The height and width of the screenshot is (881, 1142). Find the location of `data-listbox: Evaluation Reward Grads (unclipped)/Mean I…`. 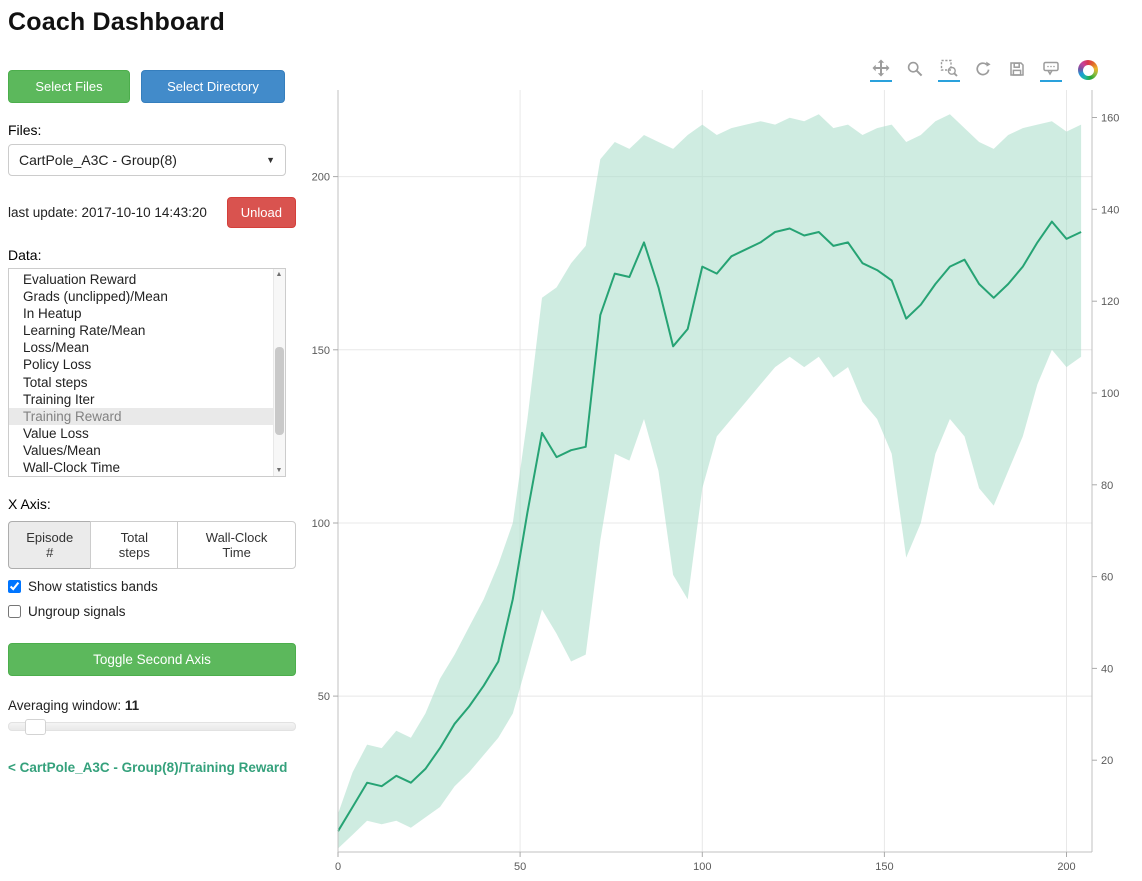

data-listbox: Evaluation Reward Grads (unclipped)/Mean I… is located at coordinates (147, 372).